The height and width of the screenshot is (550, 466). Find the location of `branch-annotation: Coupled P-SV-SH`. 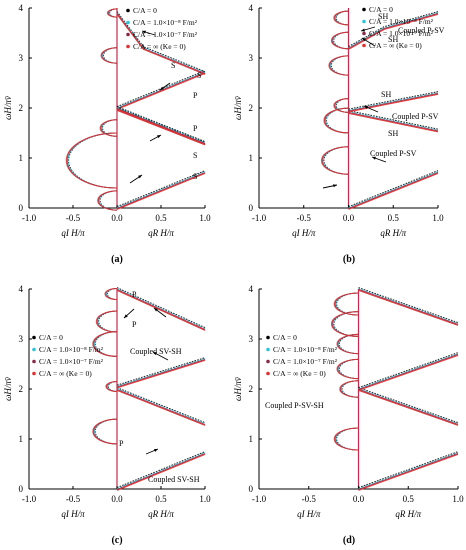

branch-annotation: Coupled P-SV-SH is located at coordinates (294, 405).